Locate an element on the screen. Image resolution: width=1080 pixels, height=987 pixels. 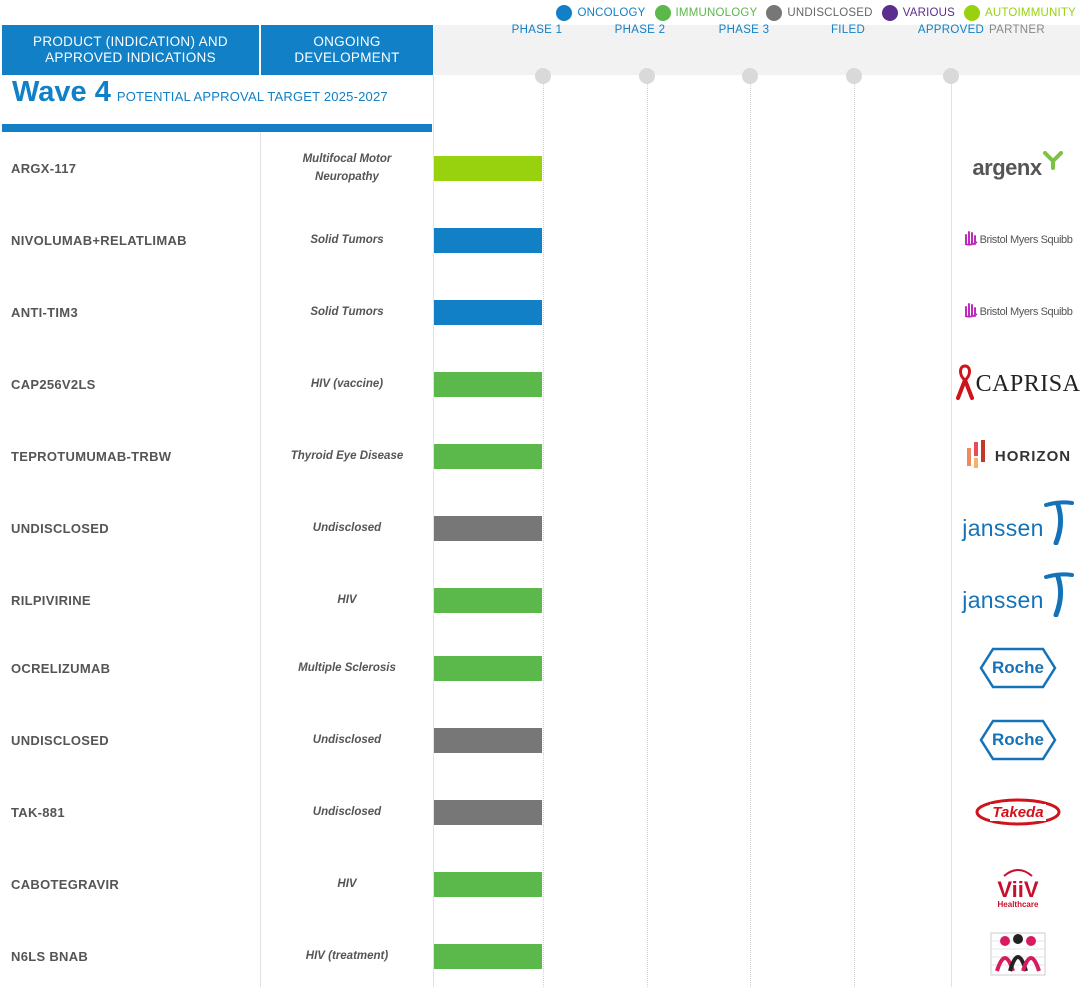
table-row: CABOTEGRAVIR HIV ViiV Healthcare is located at coordinates (540, 884).